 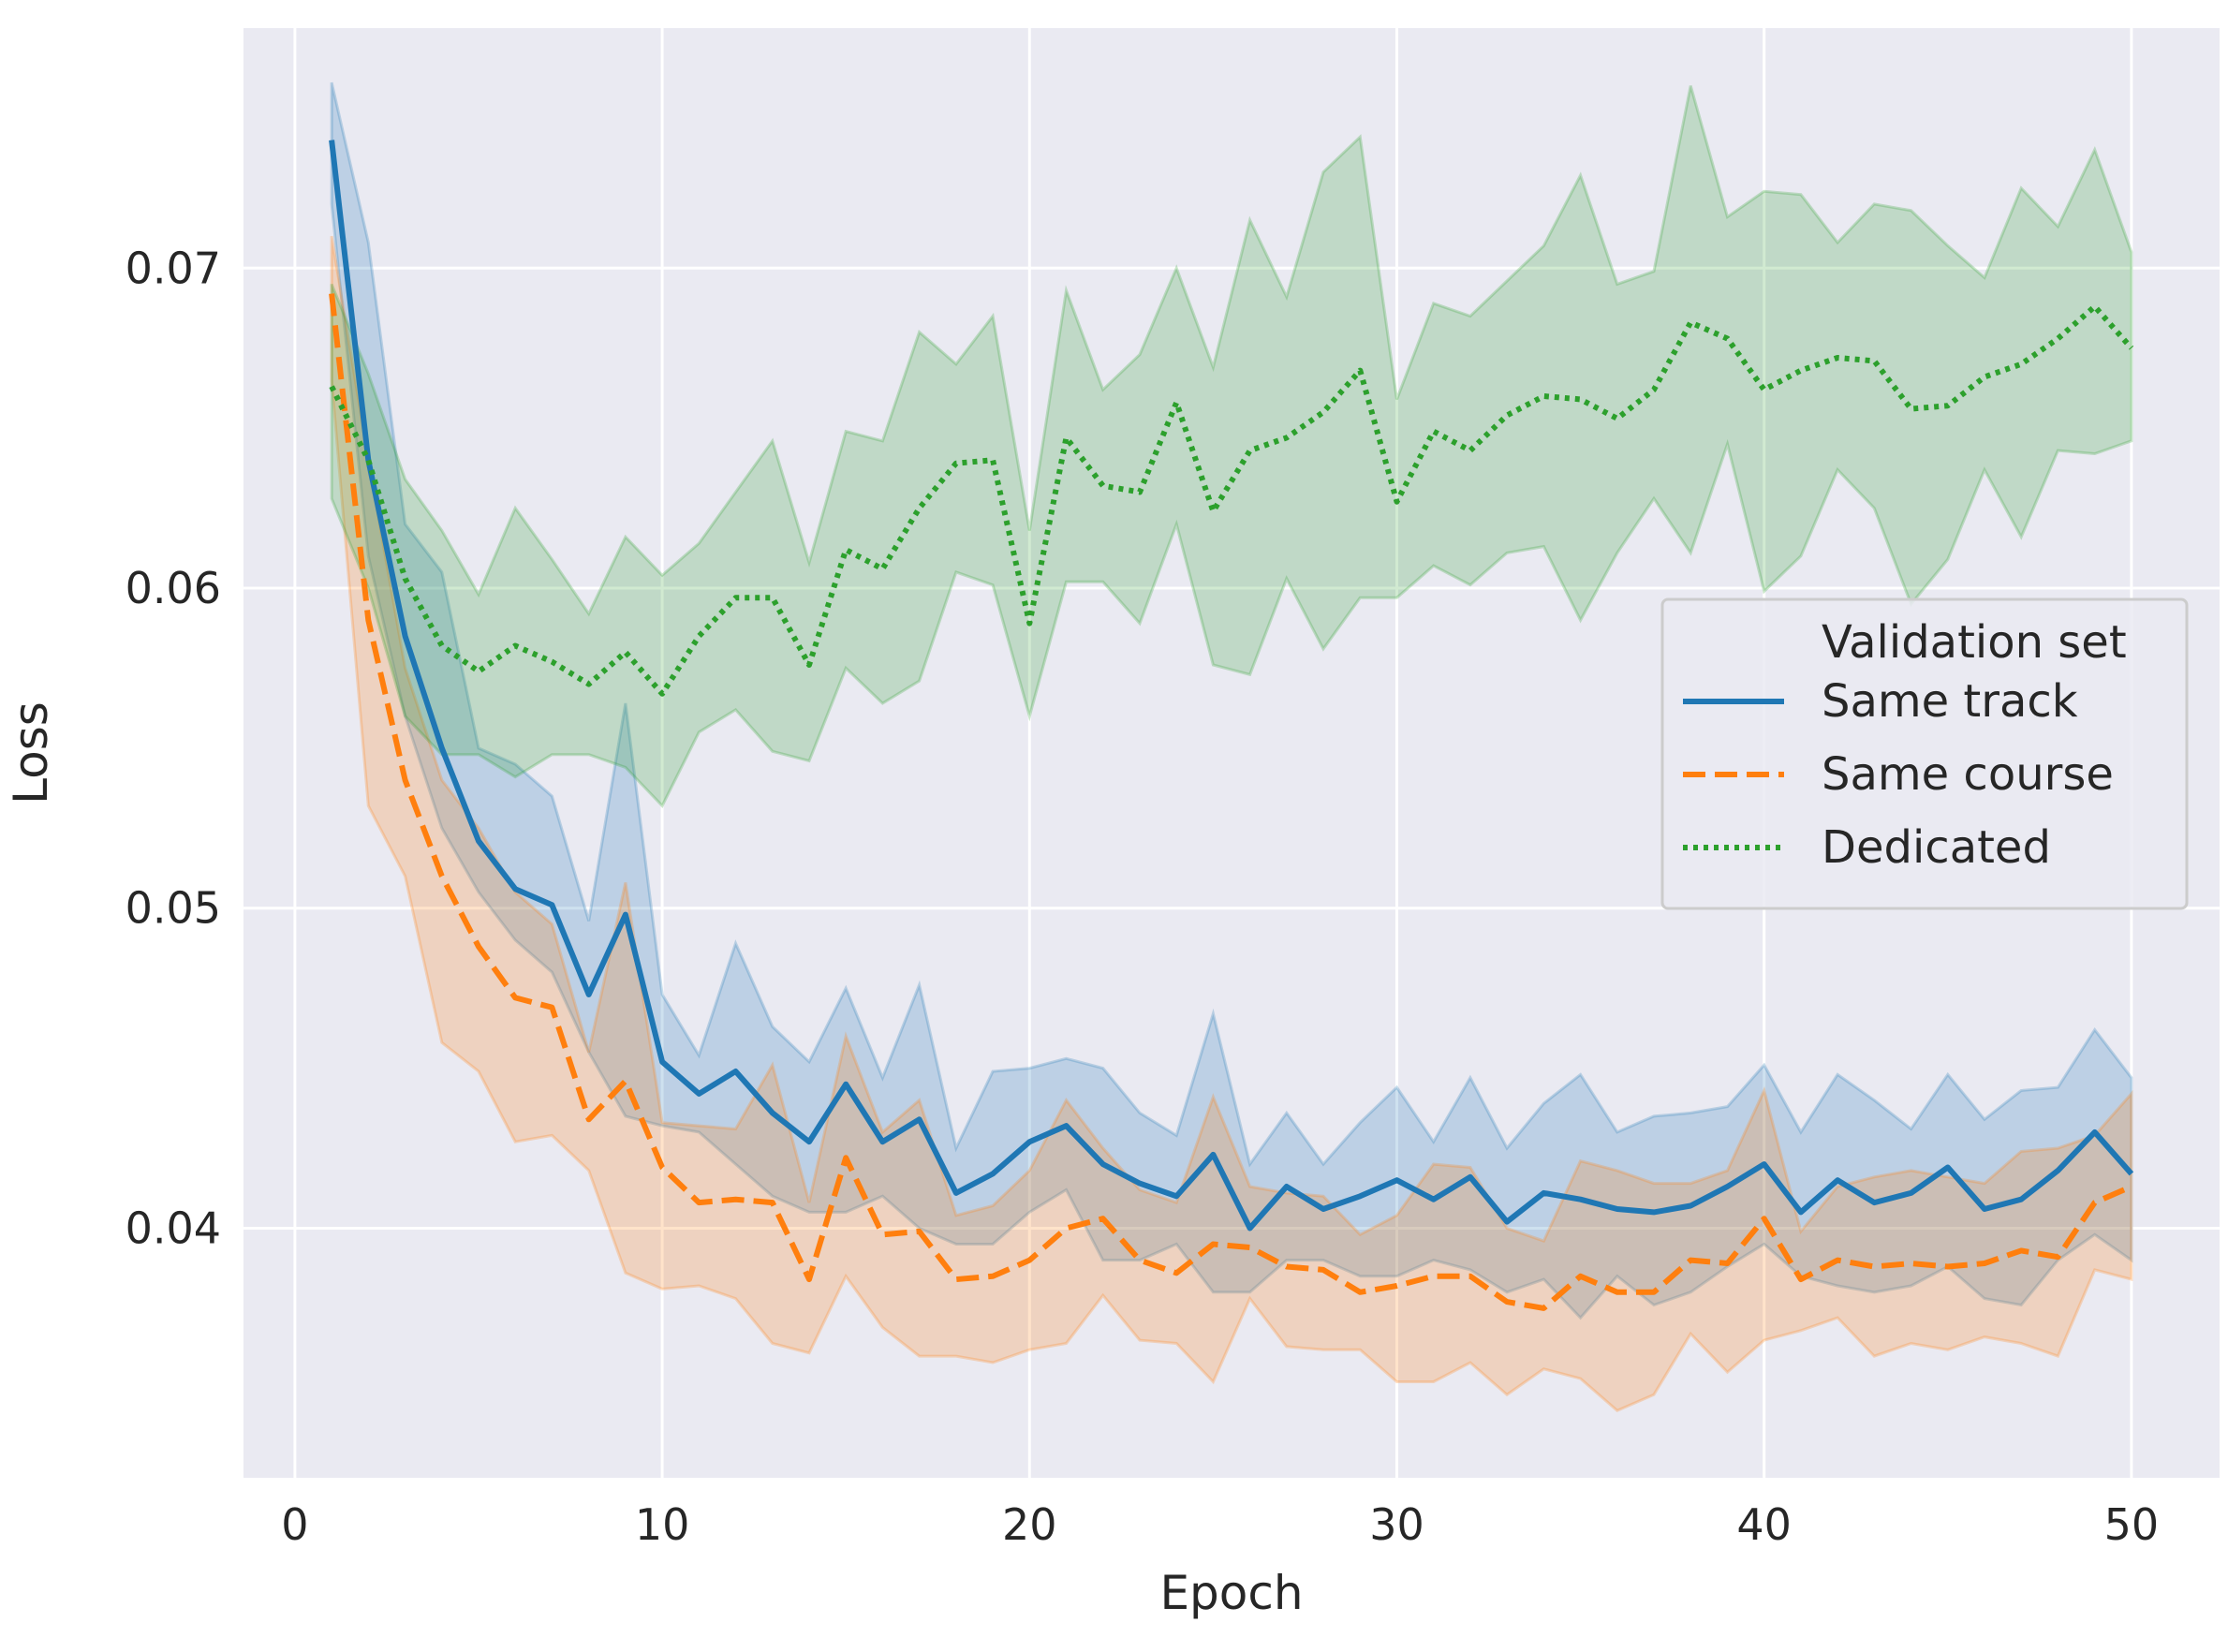 I want to click on x-tick-label: 20, so click(x=1029, y=1524).